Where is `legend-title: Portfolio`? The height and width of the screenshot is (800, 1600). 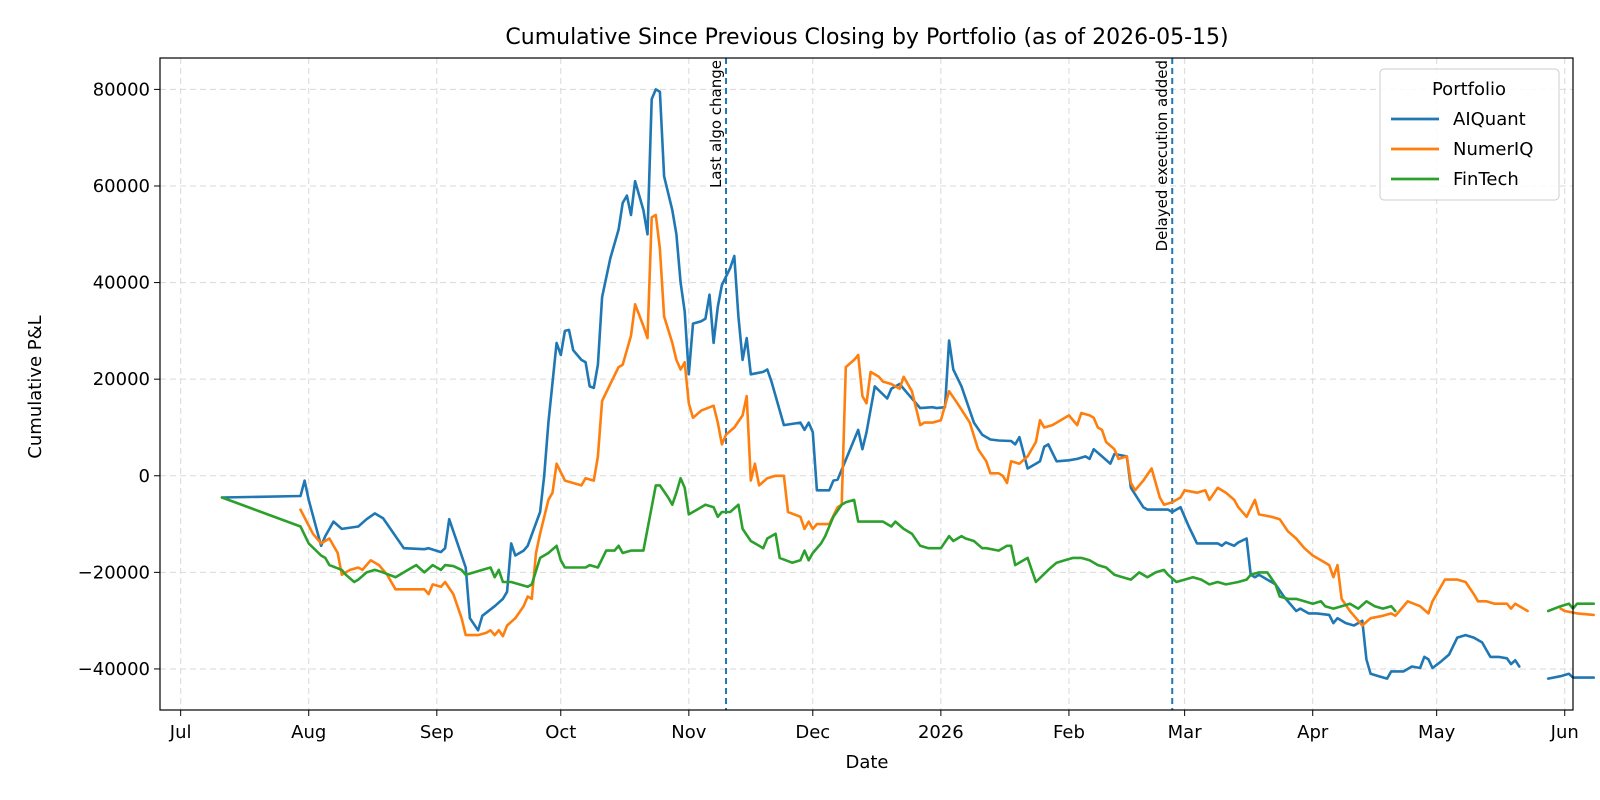
legend-title: Portfolio is located at coordinates (1469, 89).